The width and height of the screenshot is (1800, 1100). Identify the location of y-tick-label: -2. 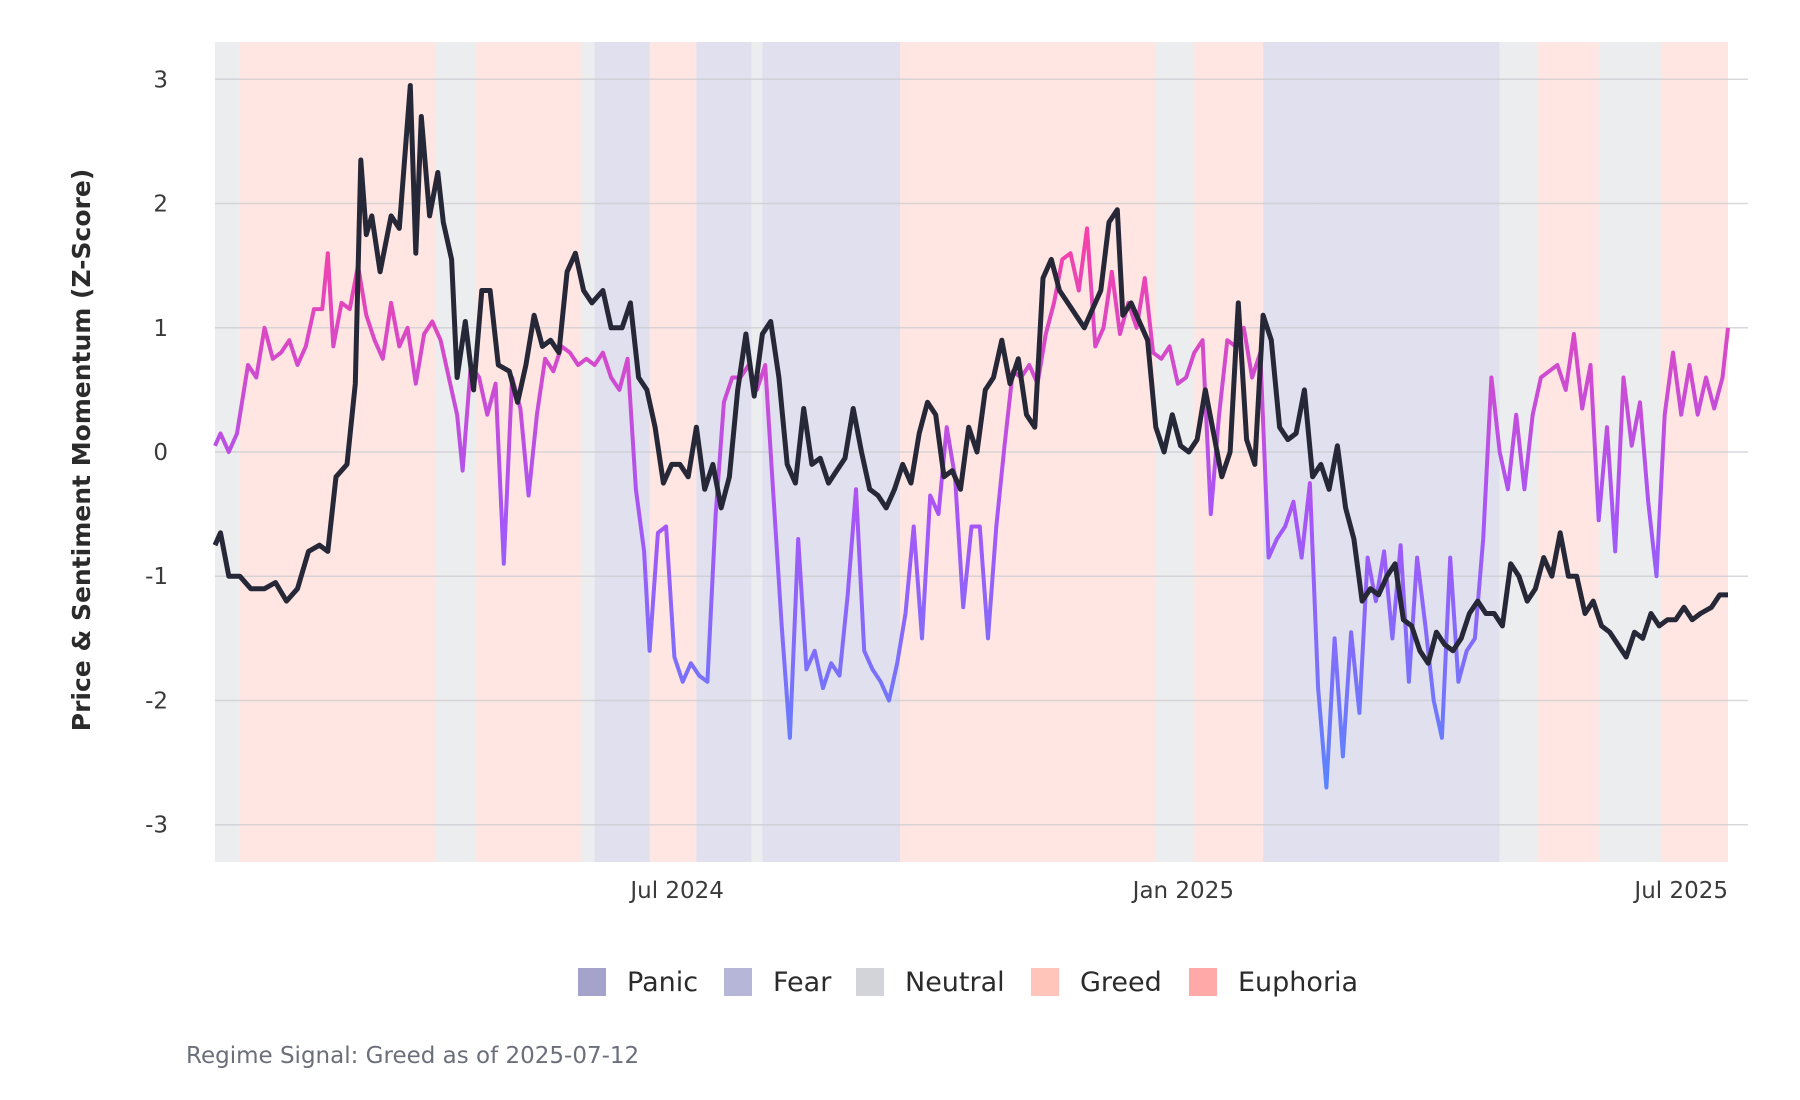
(156, 701).